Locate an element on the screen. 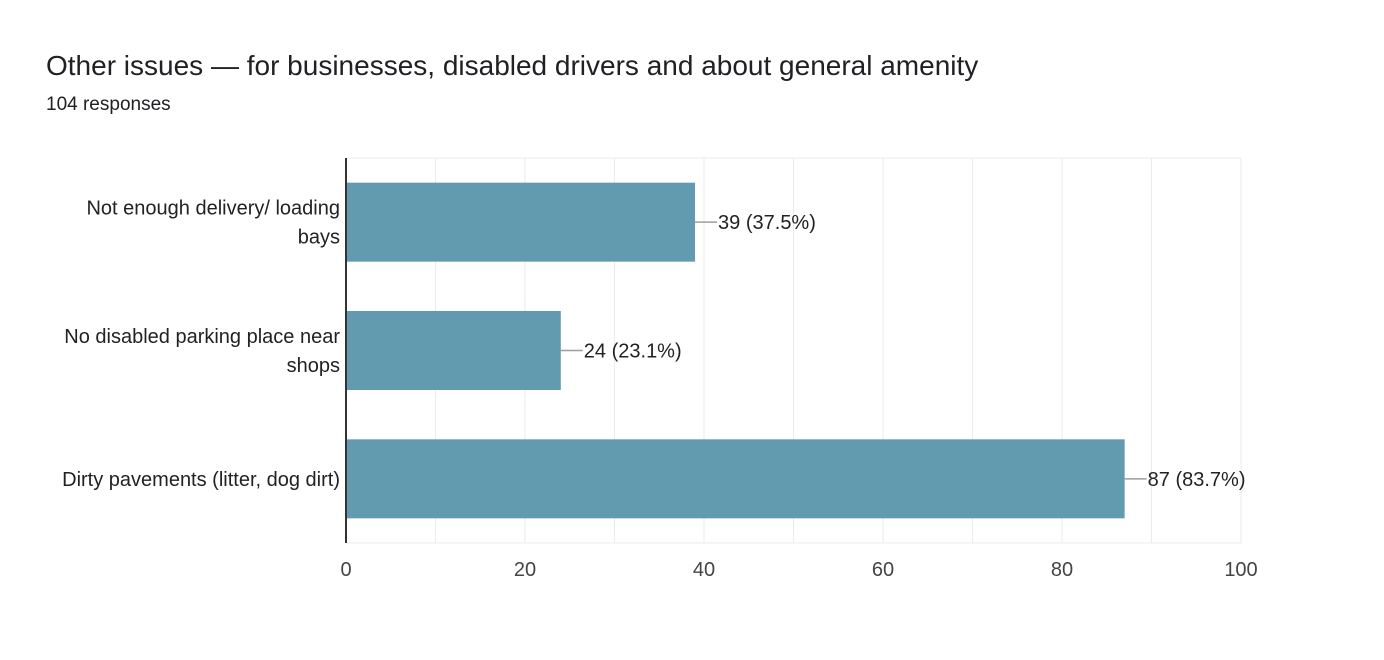 This screenshot has height=660, width=1384. category-label: shops is located at coordinates (313, 366).